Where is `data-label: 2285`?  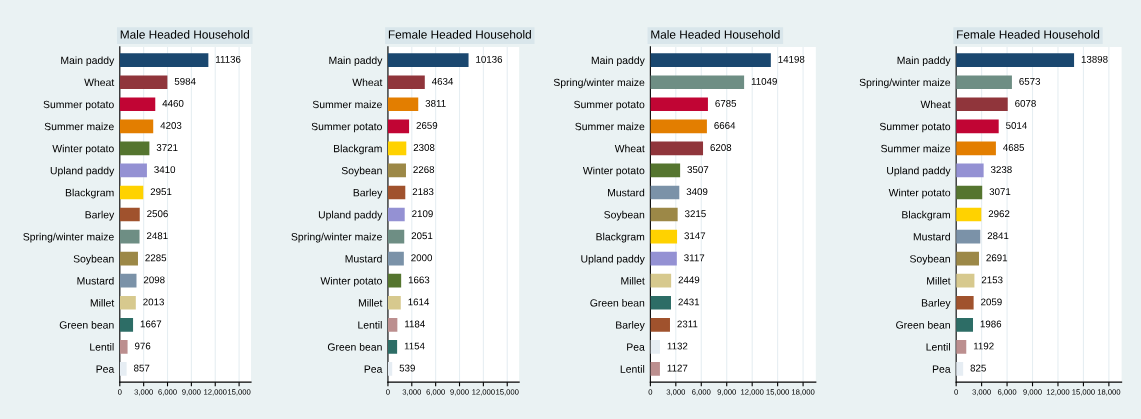 data-label: 2285 is located at coordinates (156, 258).